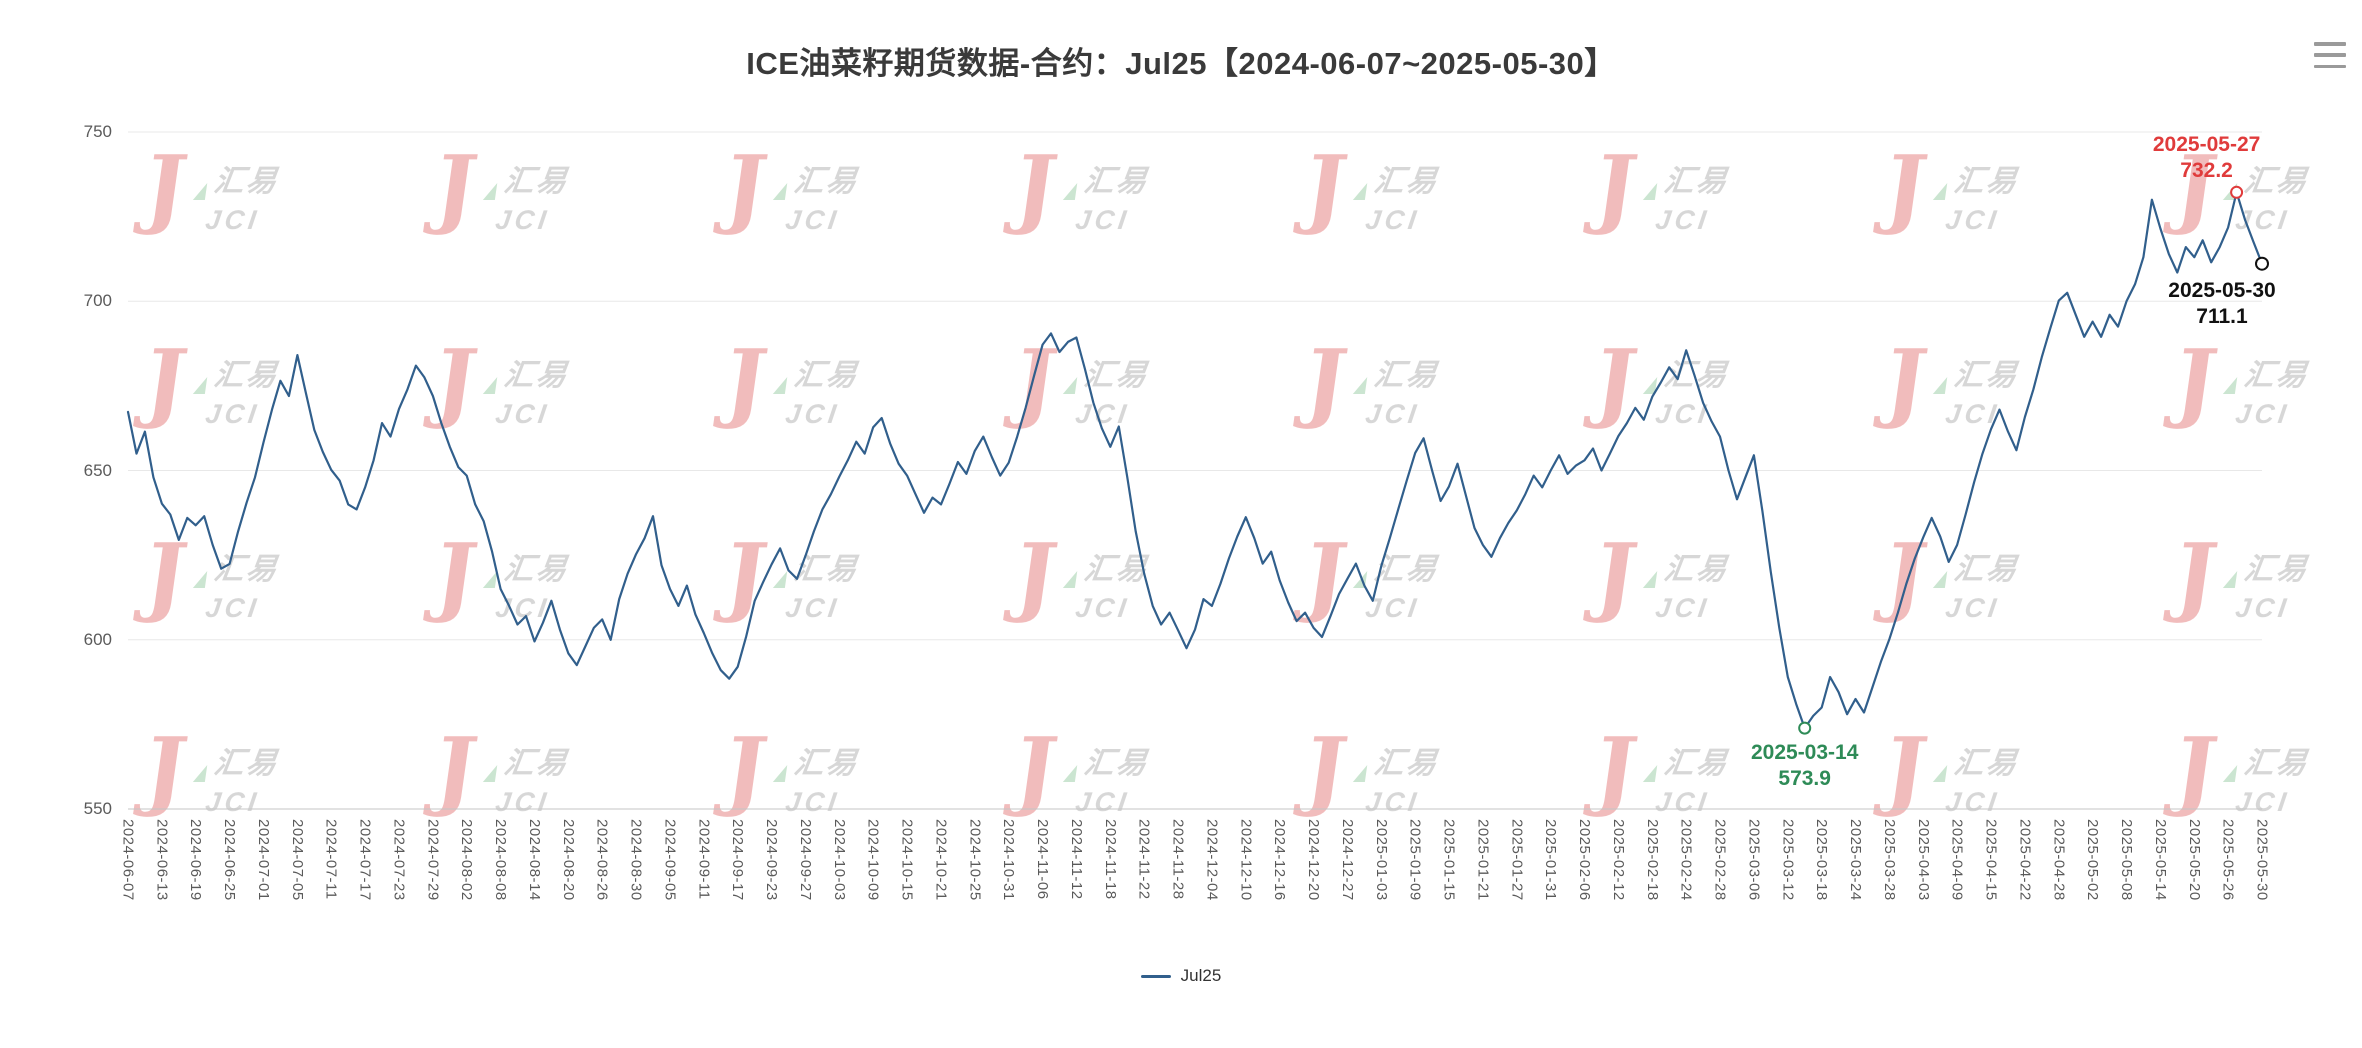 The image size is (2362, 1048). I want to click on y-axis-tick-label: 700, so click(97, 301).